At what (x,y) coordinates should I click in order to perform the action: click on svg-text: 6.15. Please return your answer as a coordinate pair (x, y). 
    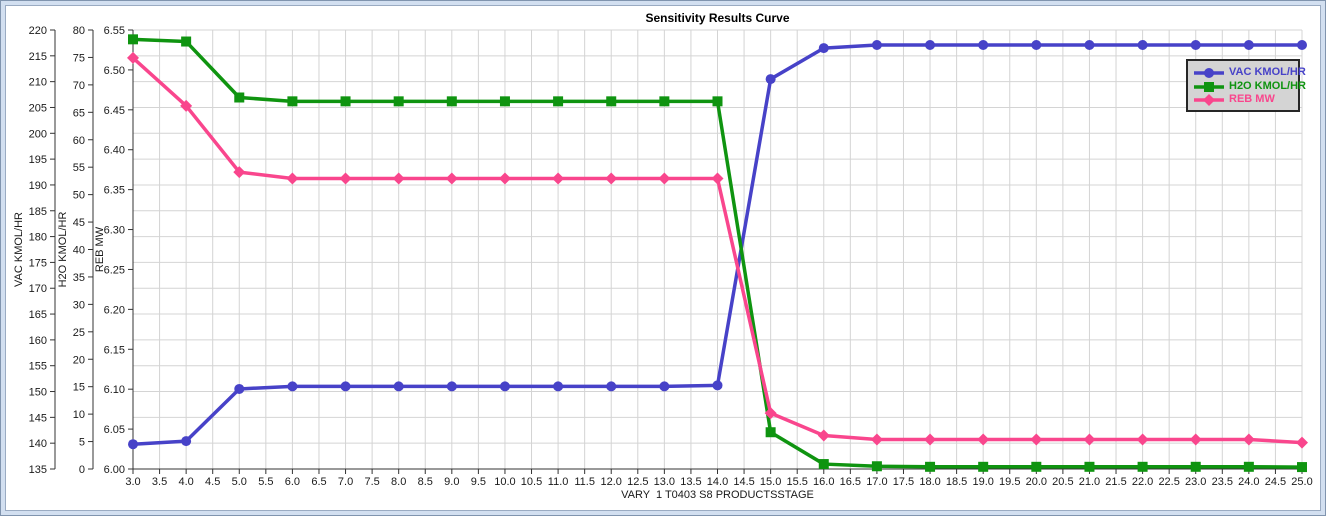
    Looking at the image, I should click on (114, 350).